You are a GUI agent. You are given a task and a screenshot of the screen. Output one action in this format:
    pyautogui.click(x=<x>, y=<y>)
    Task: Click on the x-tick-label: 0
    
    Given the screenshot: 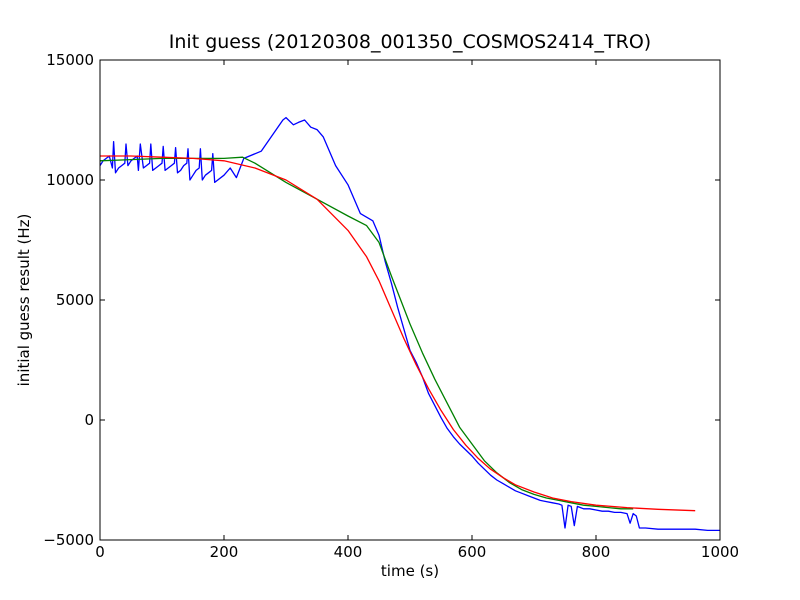 What is the action you would take?
    pyautogui.click(x=100, y=552)
    